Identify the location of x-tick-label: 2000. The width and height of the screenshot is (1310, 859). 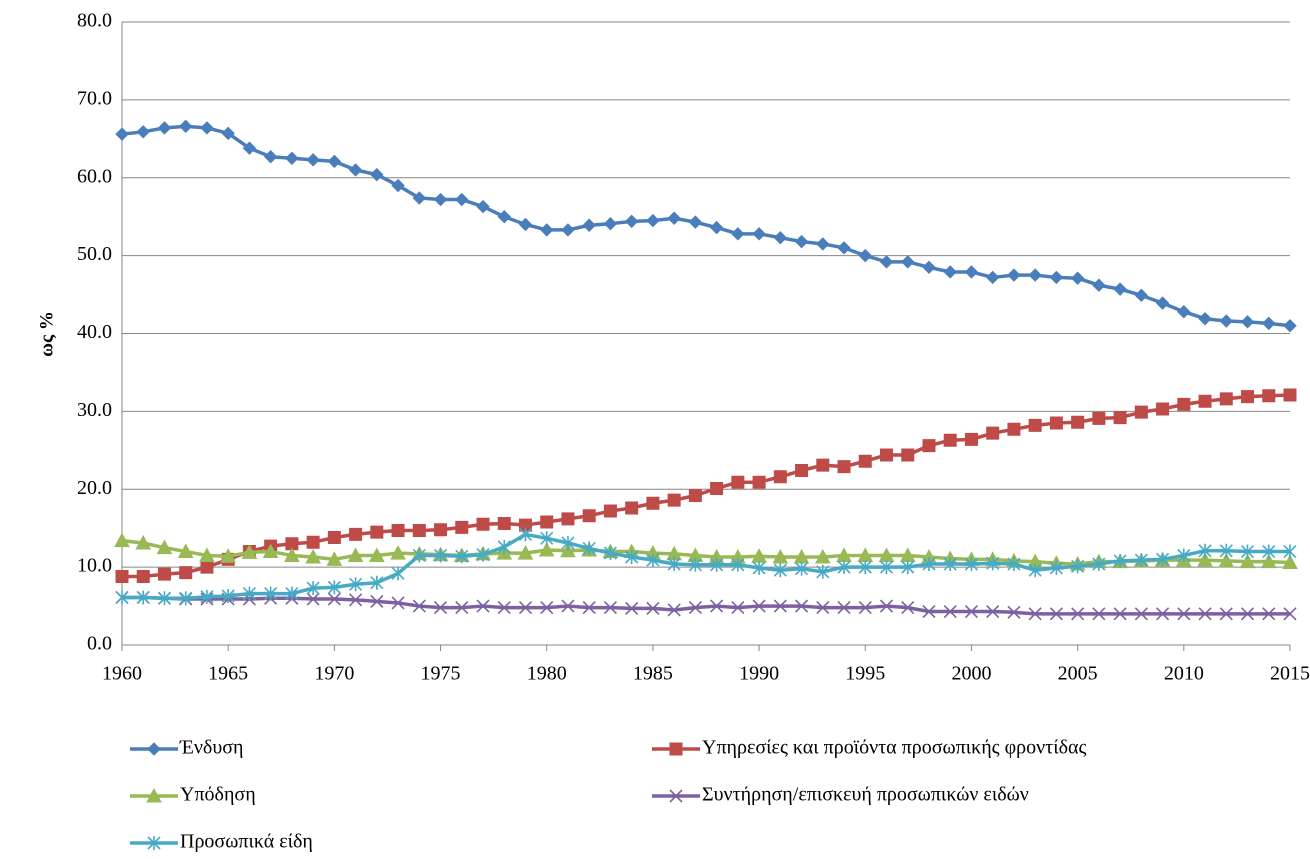
(971, 674).